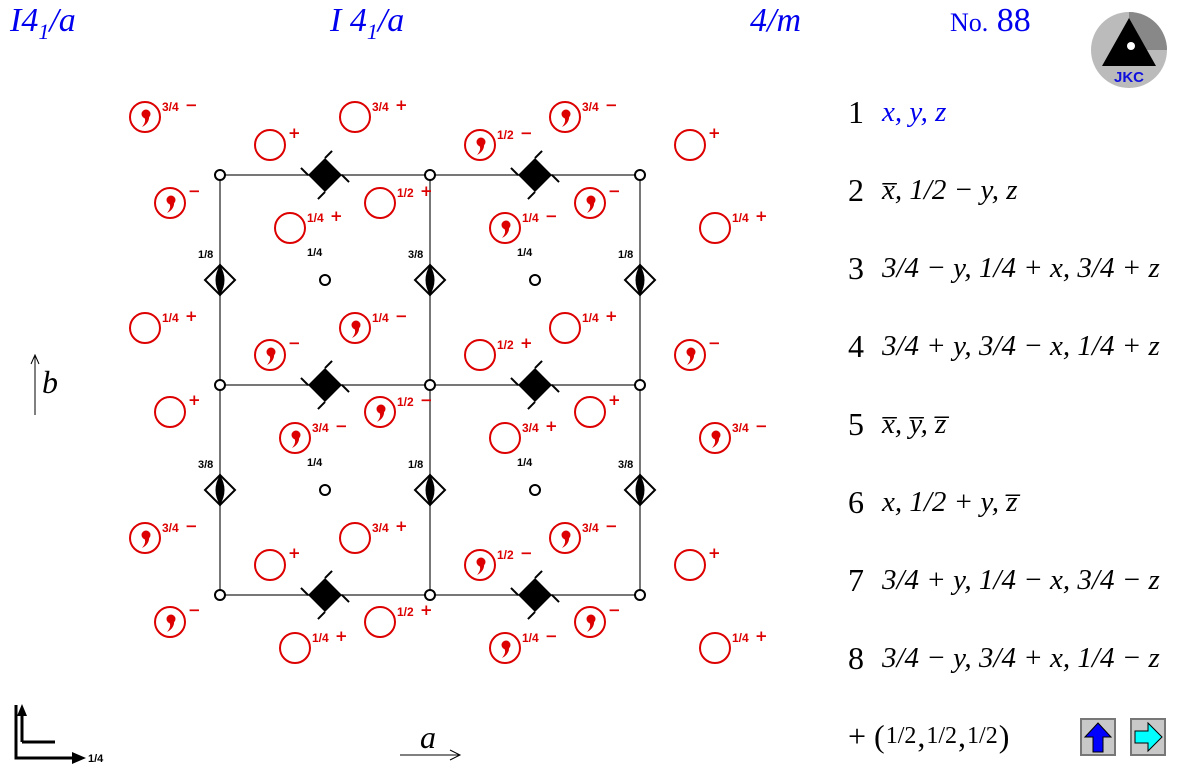  What do you see at coordinates (914, 111) in the screenshot?
I see `coordinate-expression: x, y, z` at bounding box center [914, 111].